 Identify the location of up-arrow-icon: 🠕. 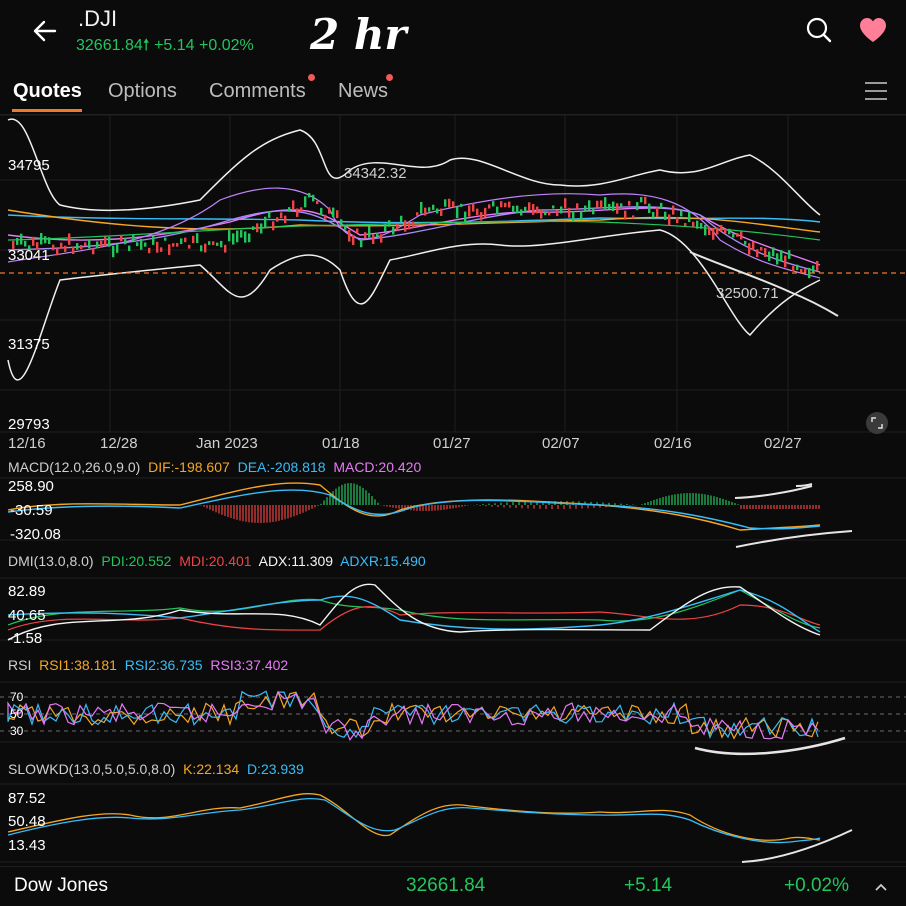
(146, 45).